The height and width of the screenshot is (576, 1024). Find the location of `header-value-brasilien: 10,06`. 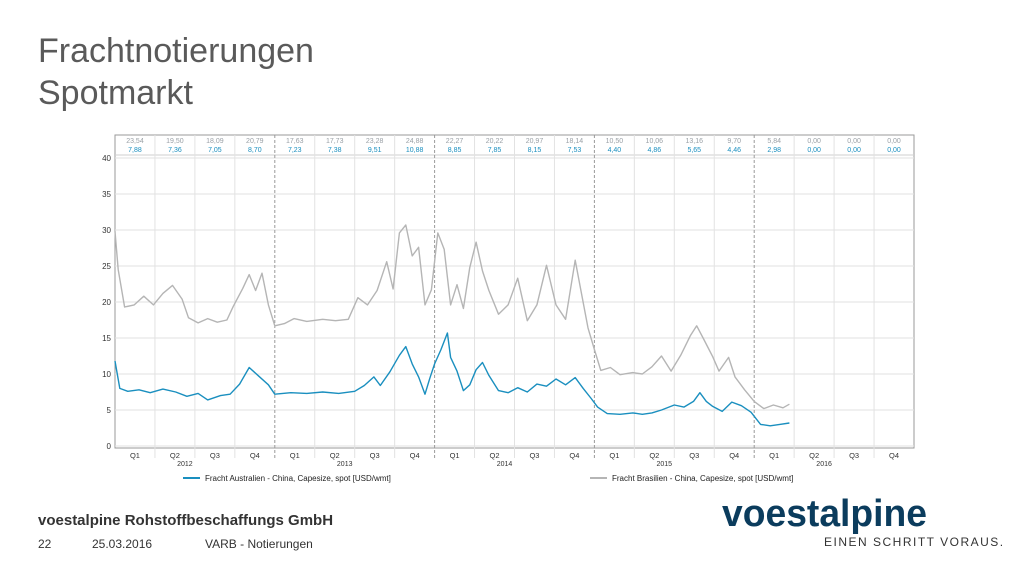

header-value-brasilien: 10,06 is located at coordinates (655, 141).